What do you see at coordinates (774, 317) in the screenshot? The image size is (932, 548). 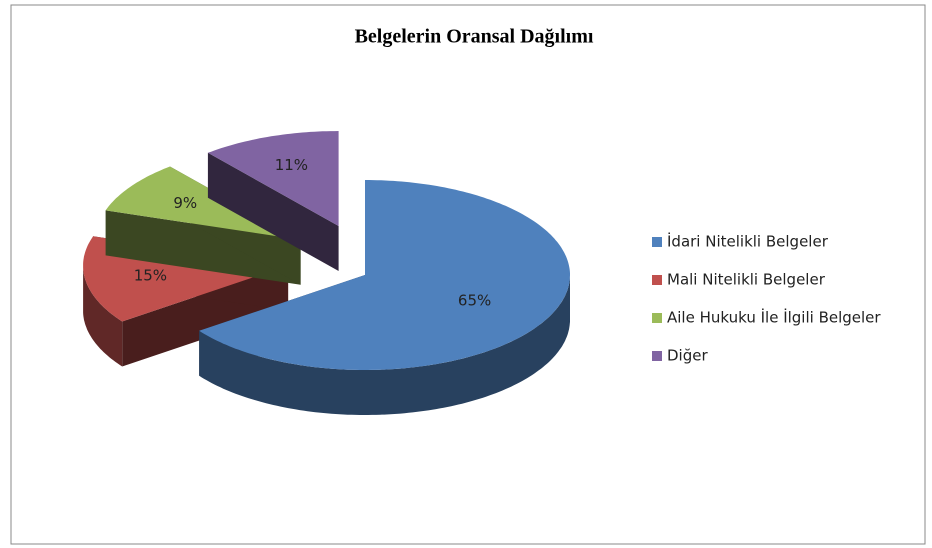 I see `legend-label: Aile Hukuku İle İlgili Belgeler` at bounding box center [774, 317].